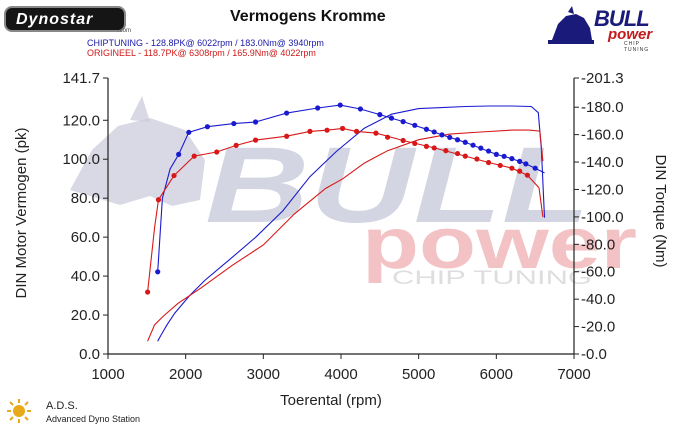  What do you see at coordinates (660, 210) in the screenshot?
I see `y2-axis-label: DIN Torque (Nm)` at bounding box center [660, 210].